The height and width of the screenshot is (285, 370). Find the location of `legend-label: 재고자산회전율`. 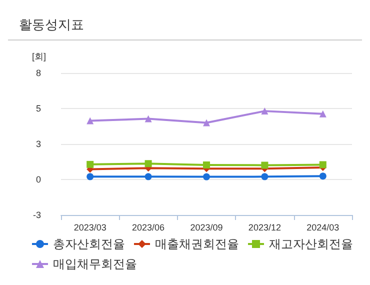

legend-label: 재고자산회전율 is located at coordinates (311, 244).